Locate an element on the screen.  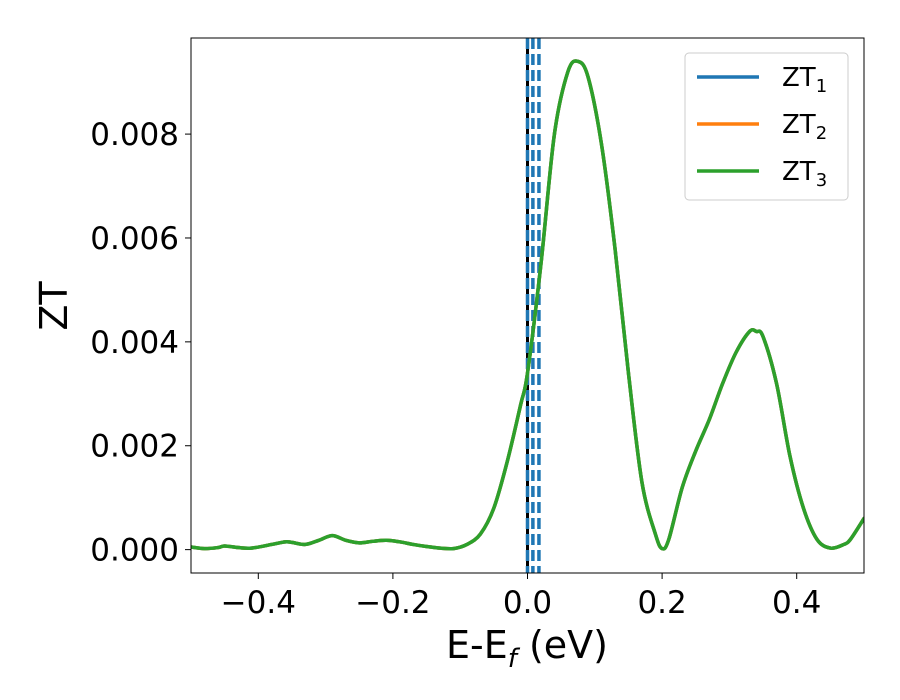
legend: ZT1 ZT2 ZT3 is located at coordinates (766, 126).